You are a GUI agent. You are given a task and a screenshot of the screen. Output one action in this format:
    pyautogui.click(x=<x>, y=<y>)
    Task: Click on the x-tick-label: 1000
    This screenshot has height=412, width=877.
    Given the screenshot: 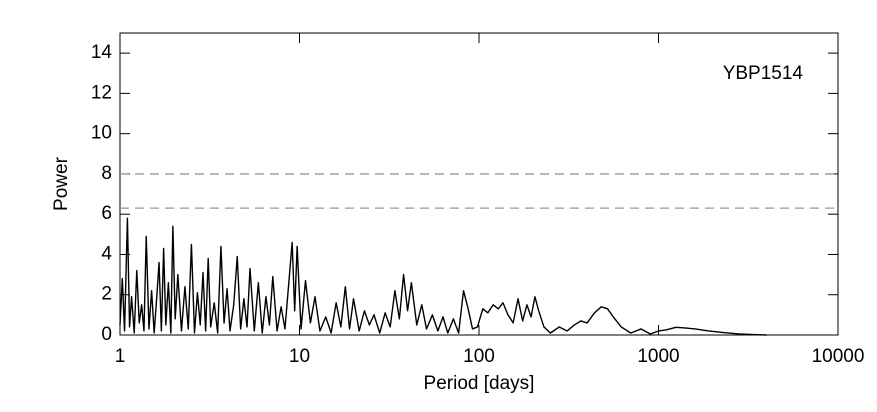 What is the action you would take?
    pyautogui.click(x=658, y=356)
    